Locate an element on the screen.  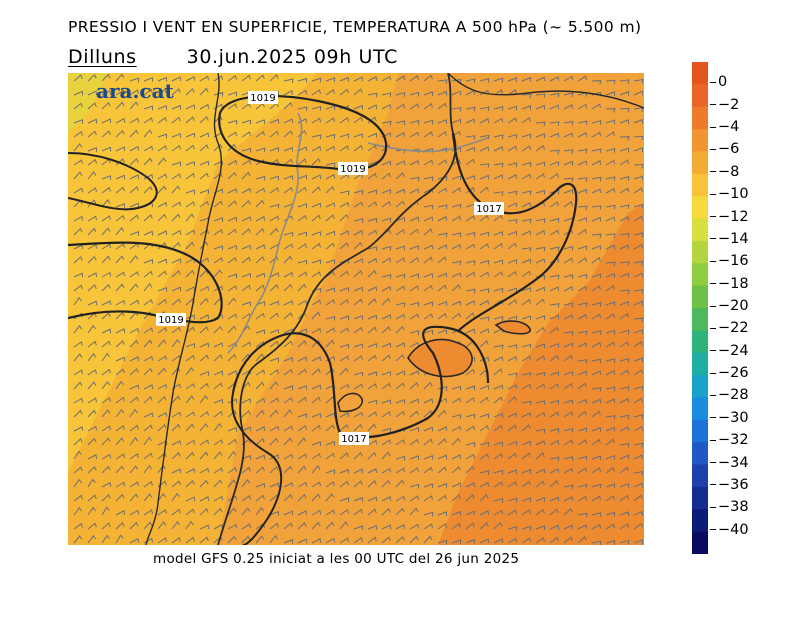
isobar-label-2: 1019 is located at coordinates (353, 168).